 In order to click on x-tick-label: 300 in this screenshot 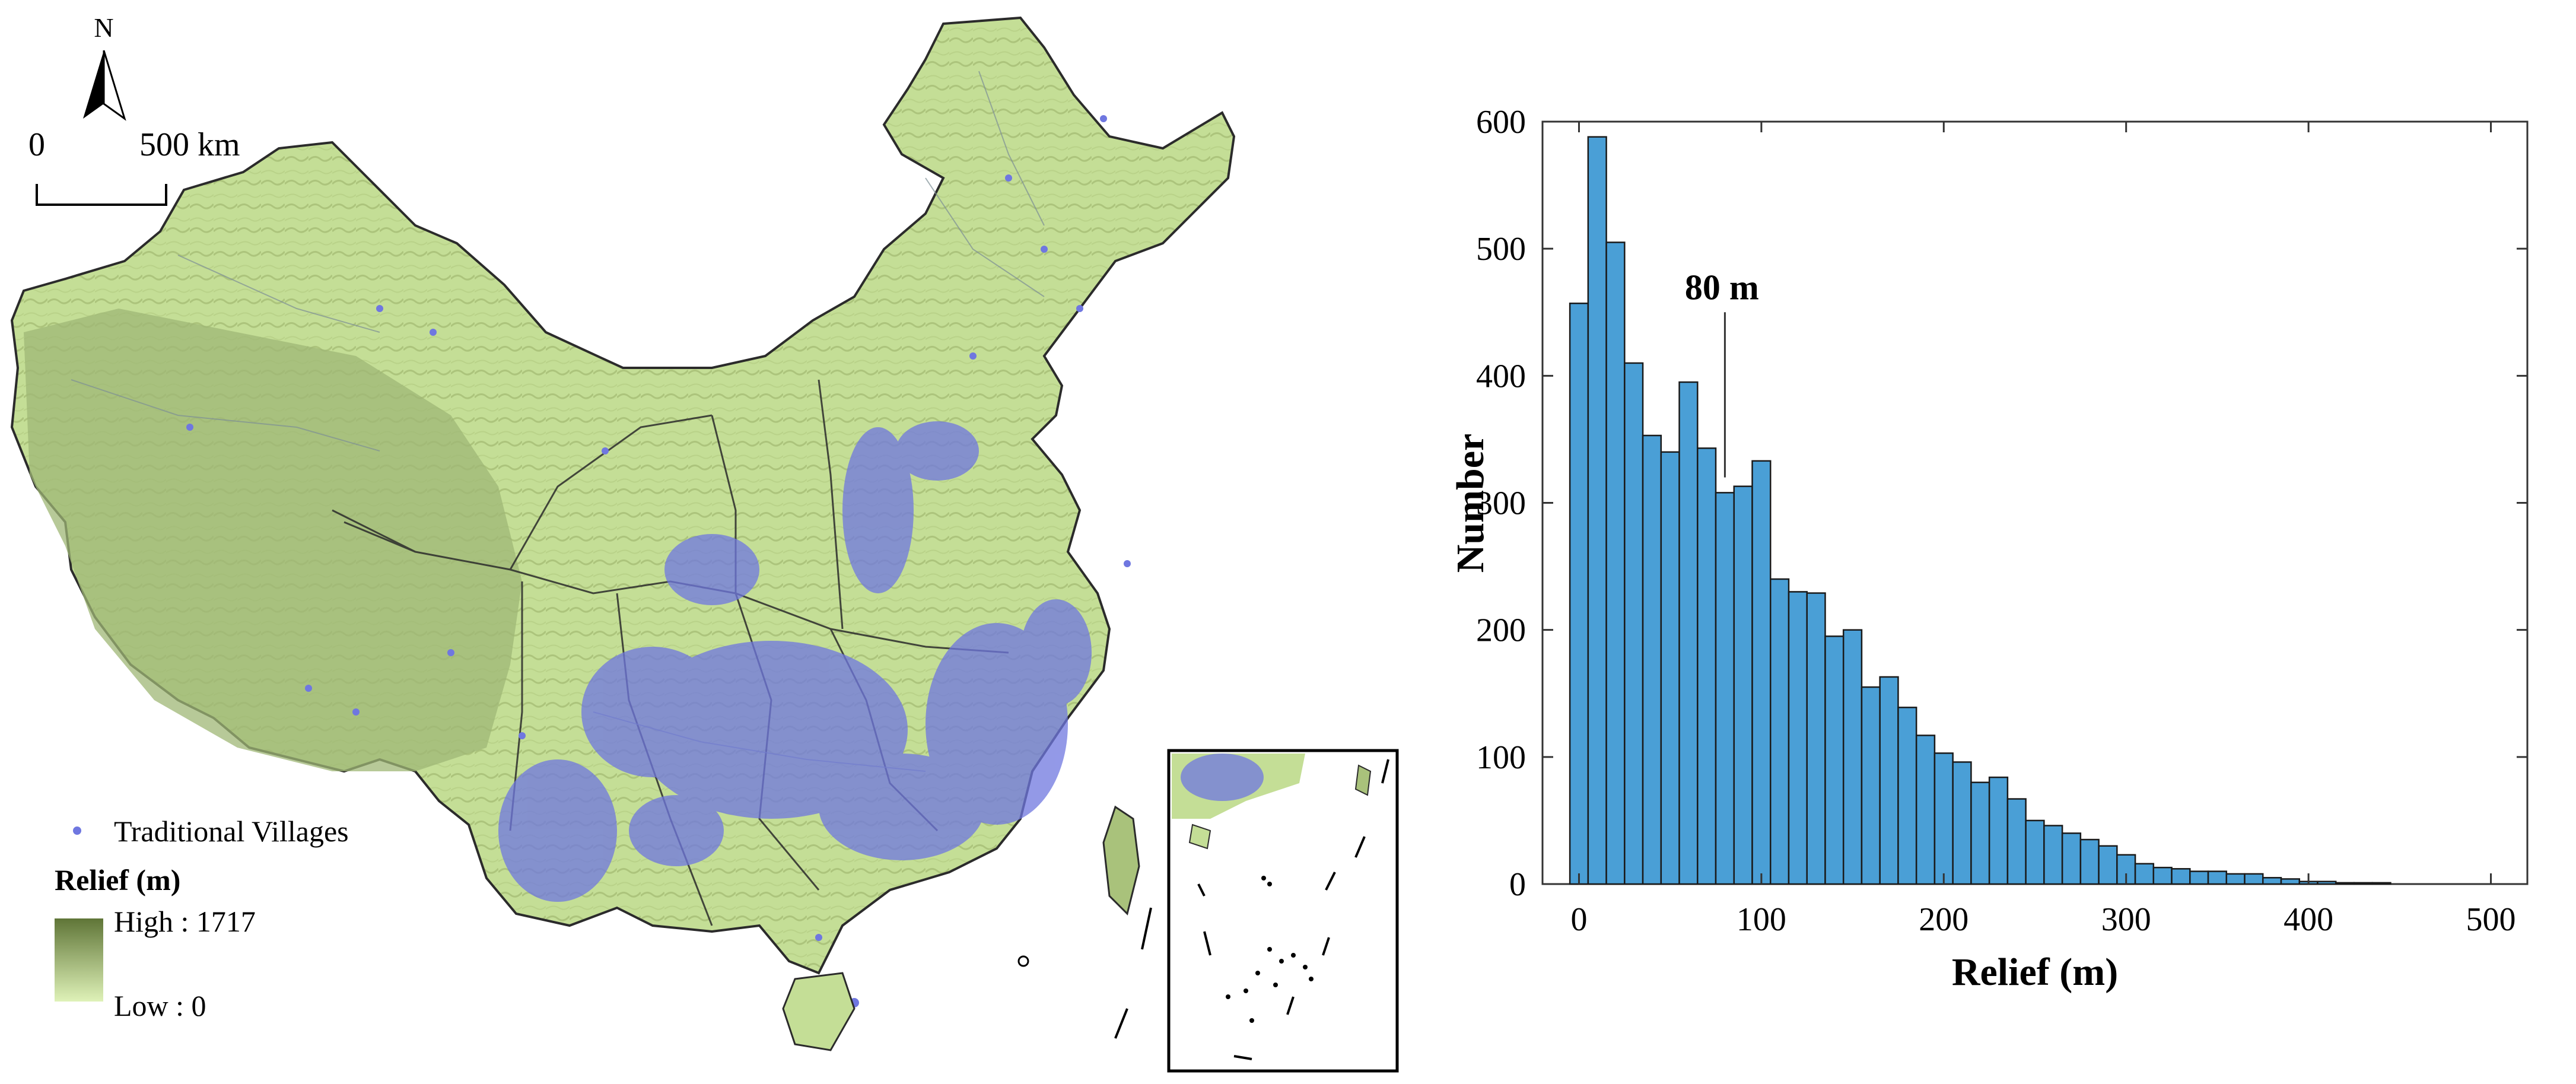, I will do `click(2126, 919)`.